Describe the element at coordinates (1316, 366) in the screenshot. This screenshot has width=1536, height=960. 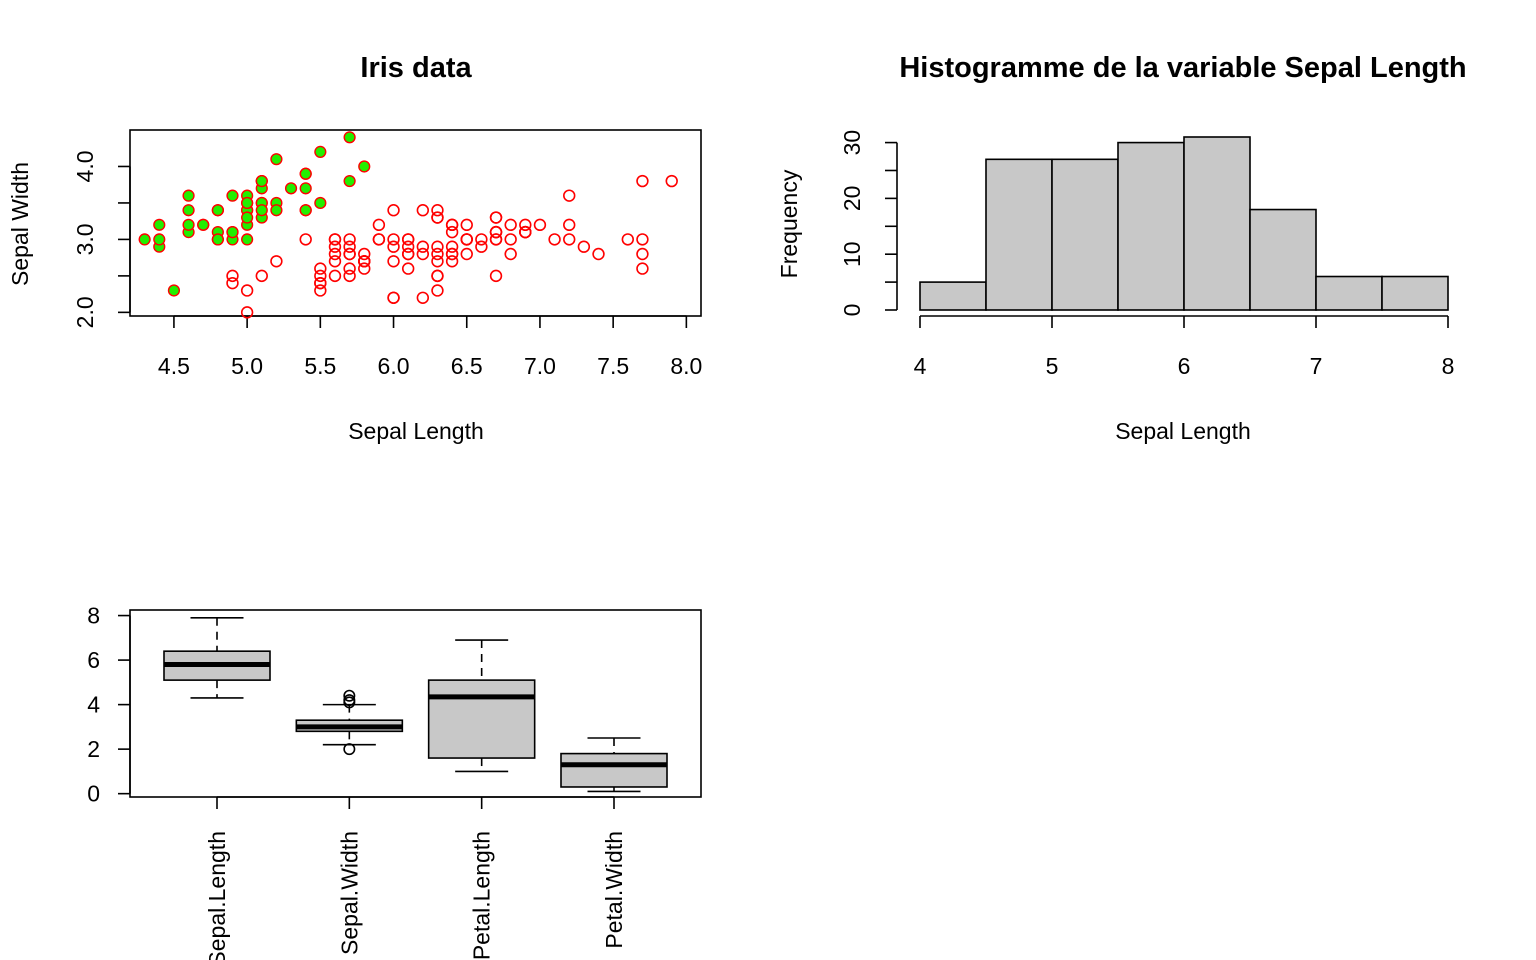
I see `x-tick-label: 7` at that location.